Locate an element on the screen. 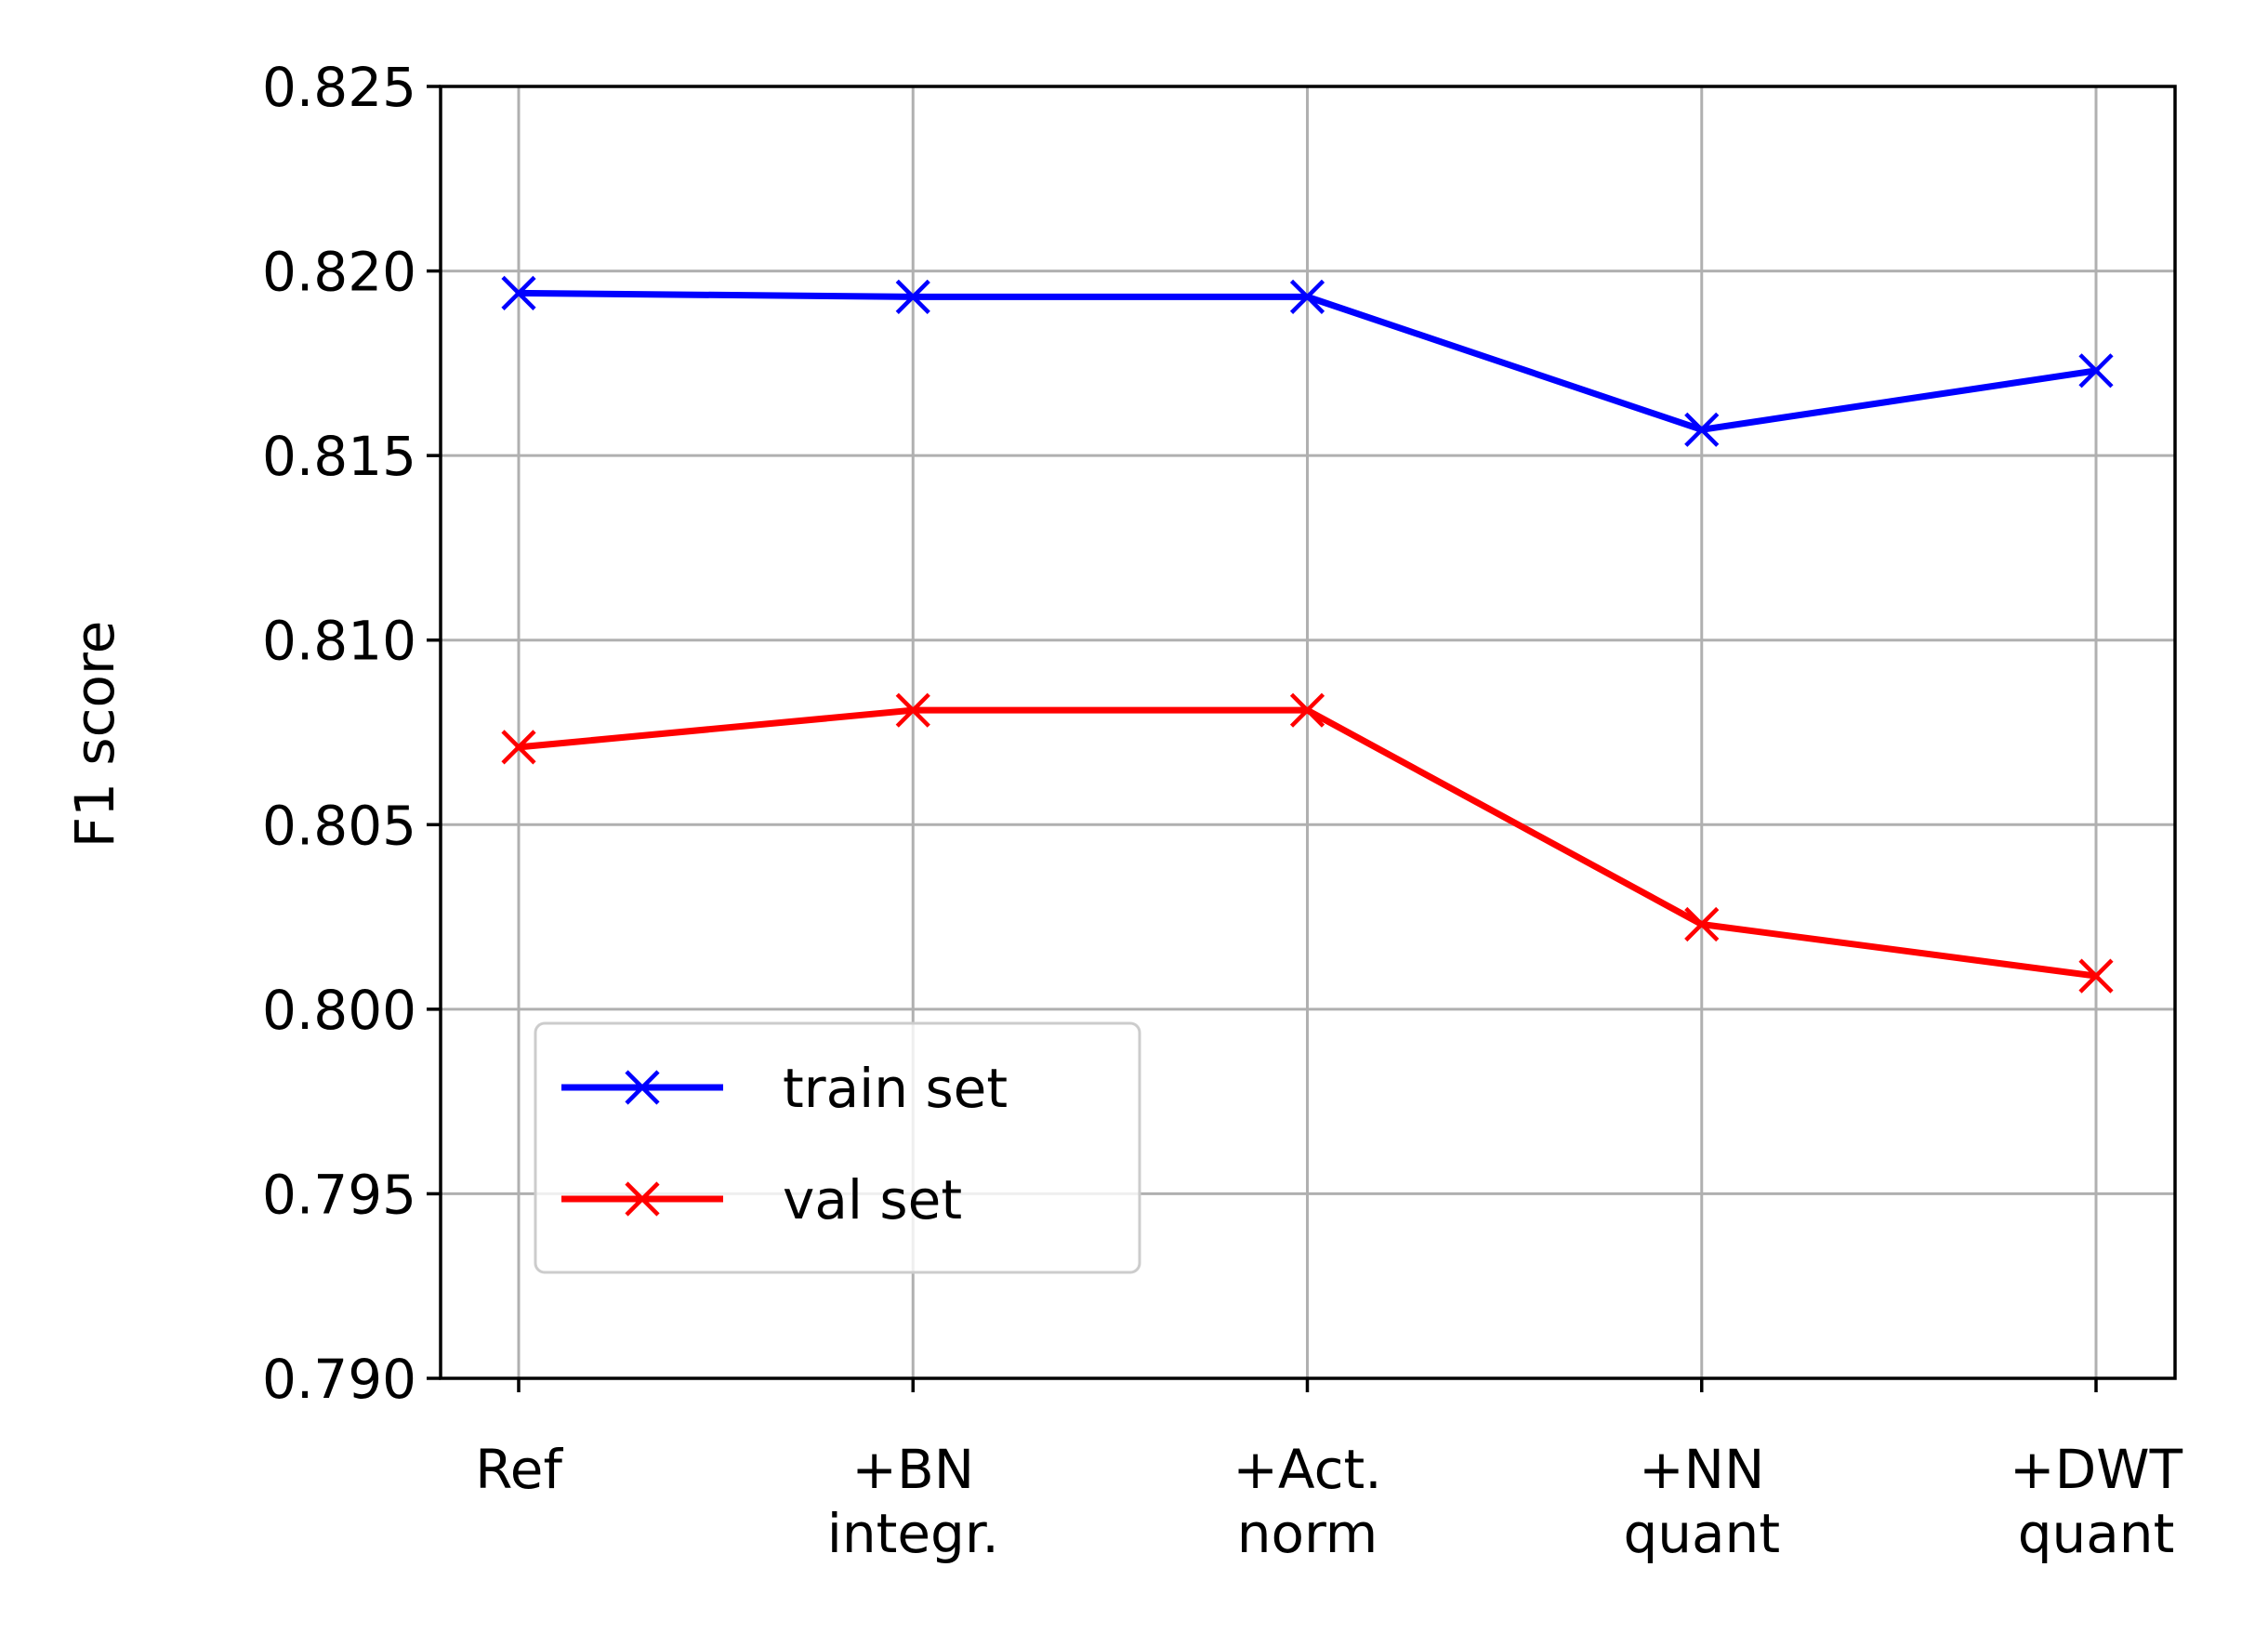 This screenshot has height=1646, width=2268. legend-label: val set is located at coordinates (872, 1199).